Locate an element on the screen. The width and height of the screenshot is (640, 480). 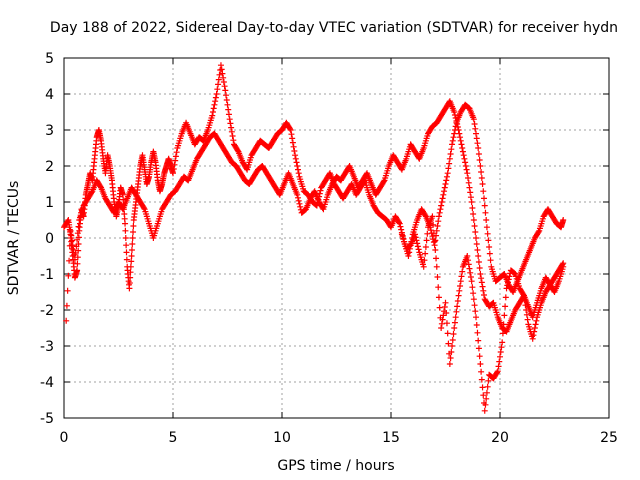
y-tick-label: -1 is located at coordinates (47, 275).